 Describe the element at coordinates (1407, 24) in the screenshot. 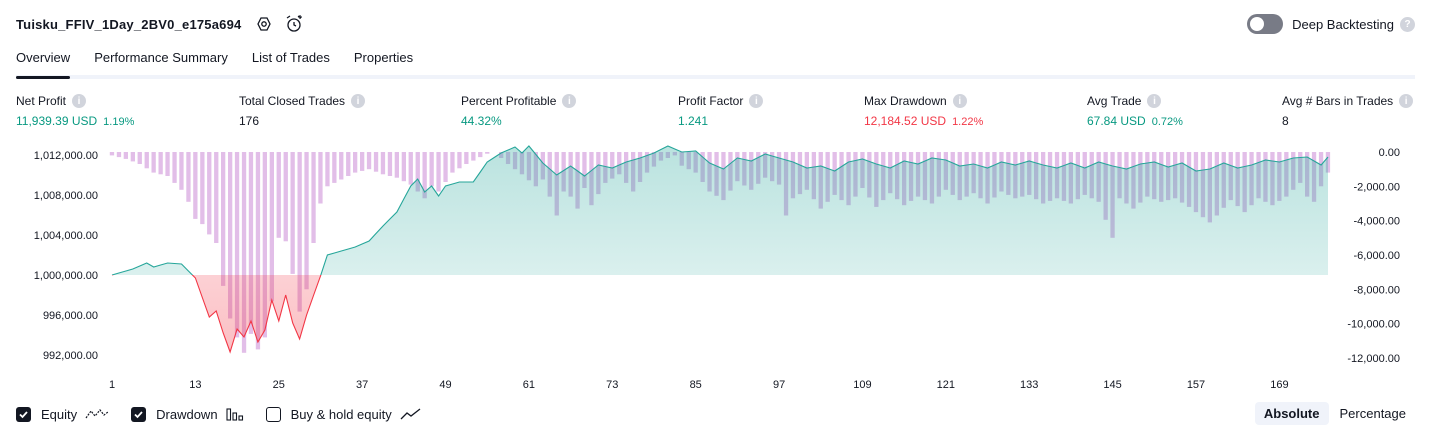

I see `help-icon: ?` at that location.